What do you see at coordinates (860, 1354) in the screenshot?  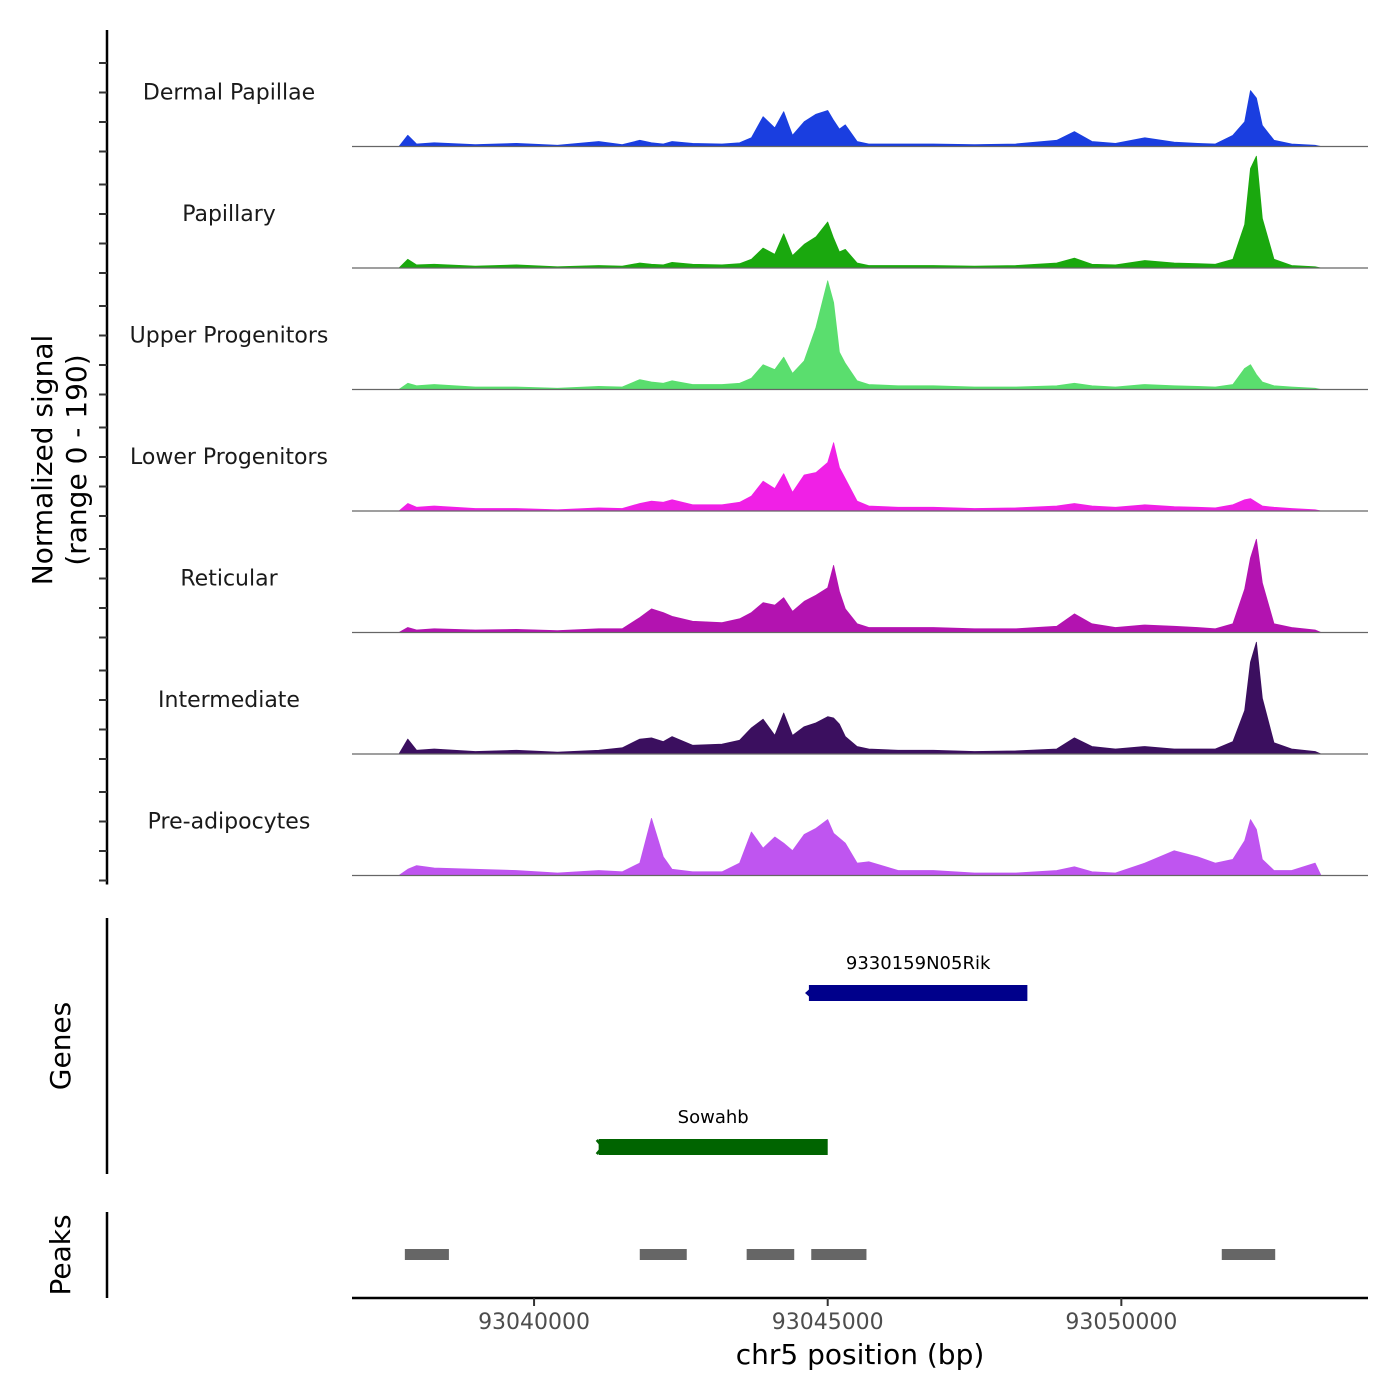 I see `x-axis-title: chr5 position (bp)` at bounding box center [860, 1354].